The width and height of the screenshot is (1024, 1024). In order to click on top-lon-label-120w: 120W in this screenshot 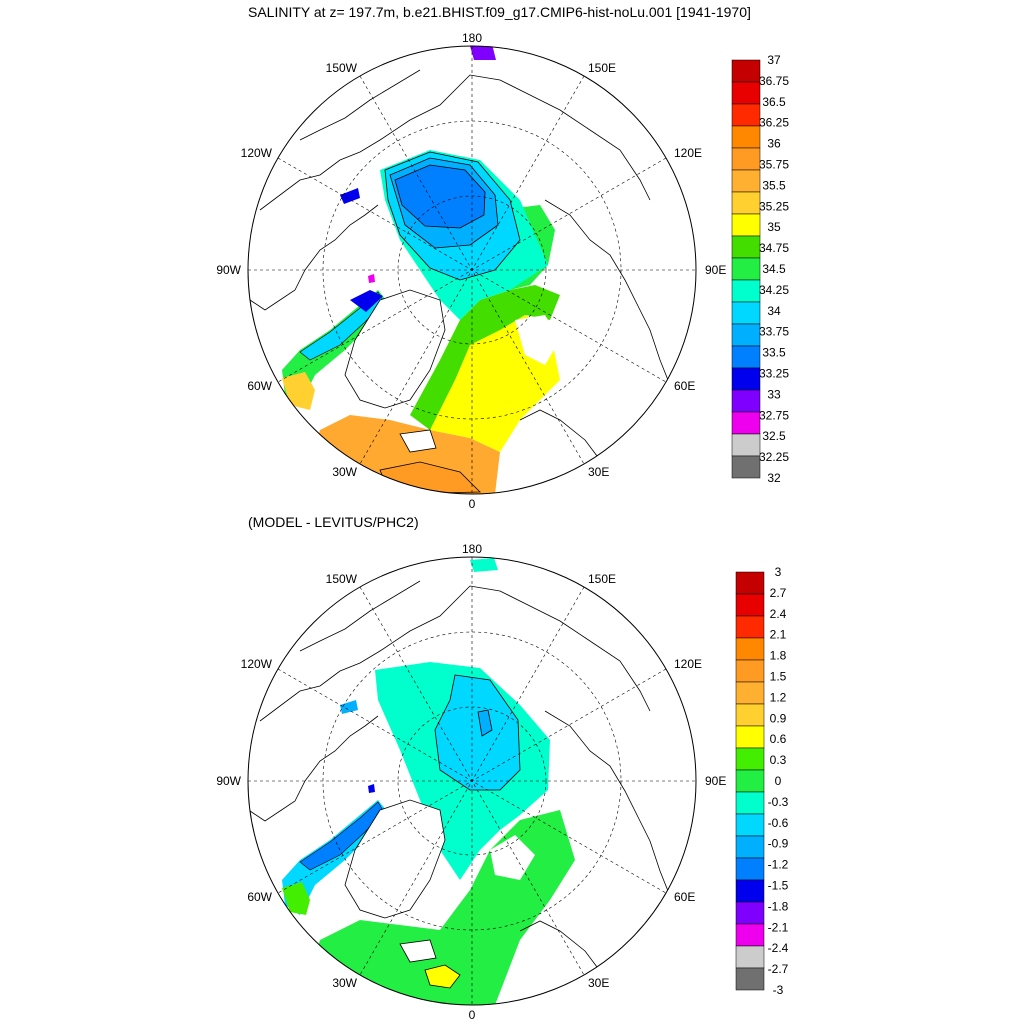, I will do `click(257, 153)`.